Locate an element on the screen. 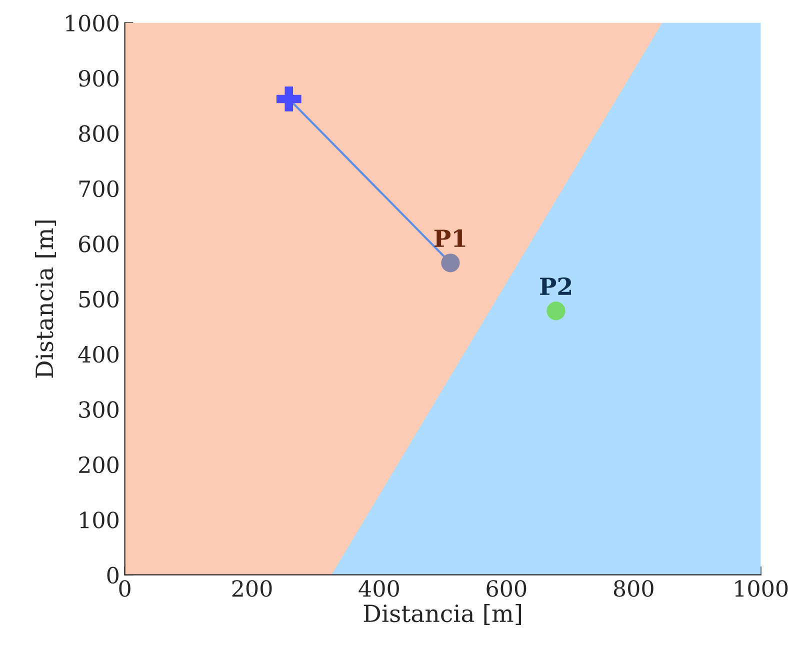  y-tick-label: 500 is located at coordinates (98, 299).